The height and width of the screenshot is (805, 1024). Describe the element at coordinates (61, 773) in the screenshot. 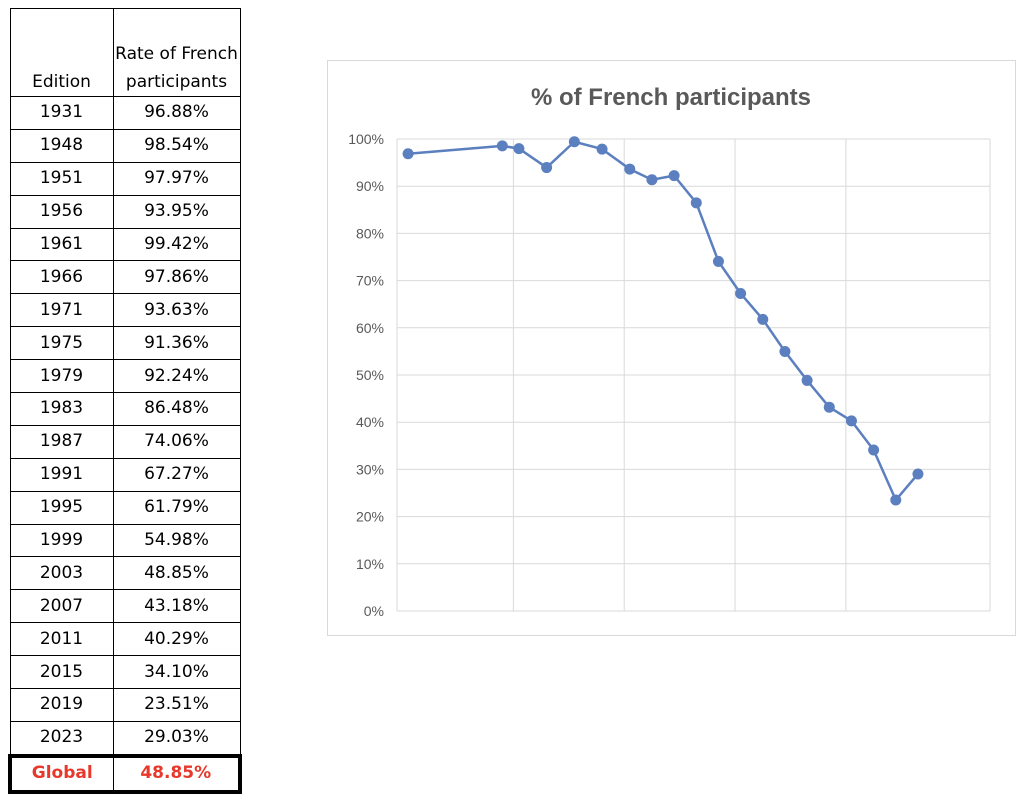

I see `global-label: Global` at that location.